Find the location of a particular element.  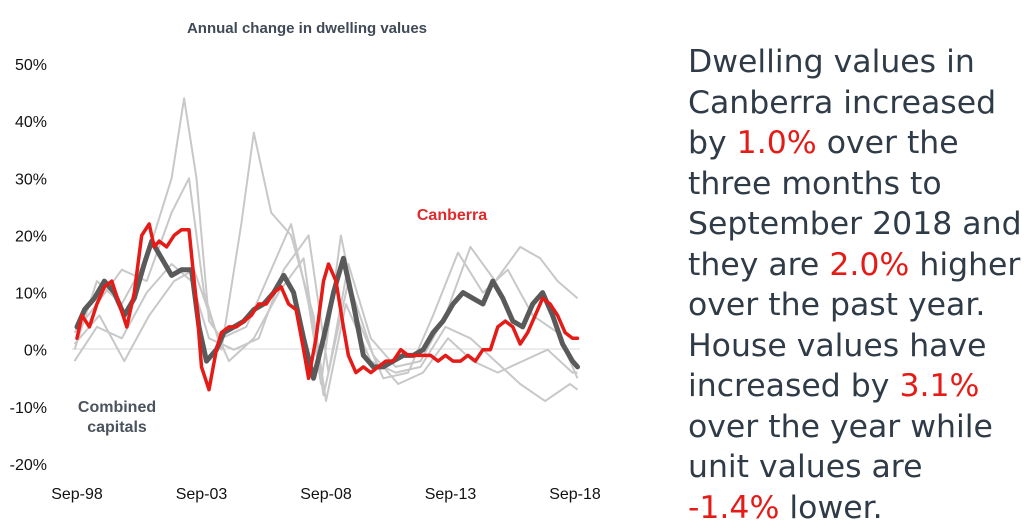

commentary-part-1: Dwelling values in Canberra increased by is located at coordinates (842, 102).